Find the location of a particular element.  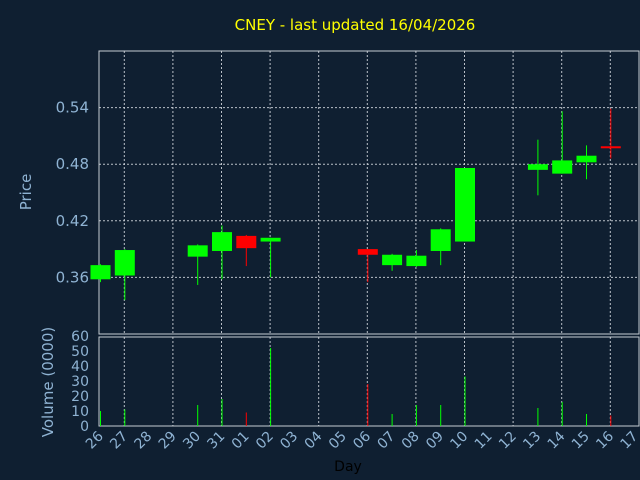

day-tick-label: 04 is located at coordinates (314, 440).